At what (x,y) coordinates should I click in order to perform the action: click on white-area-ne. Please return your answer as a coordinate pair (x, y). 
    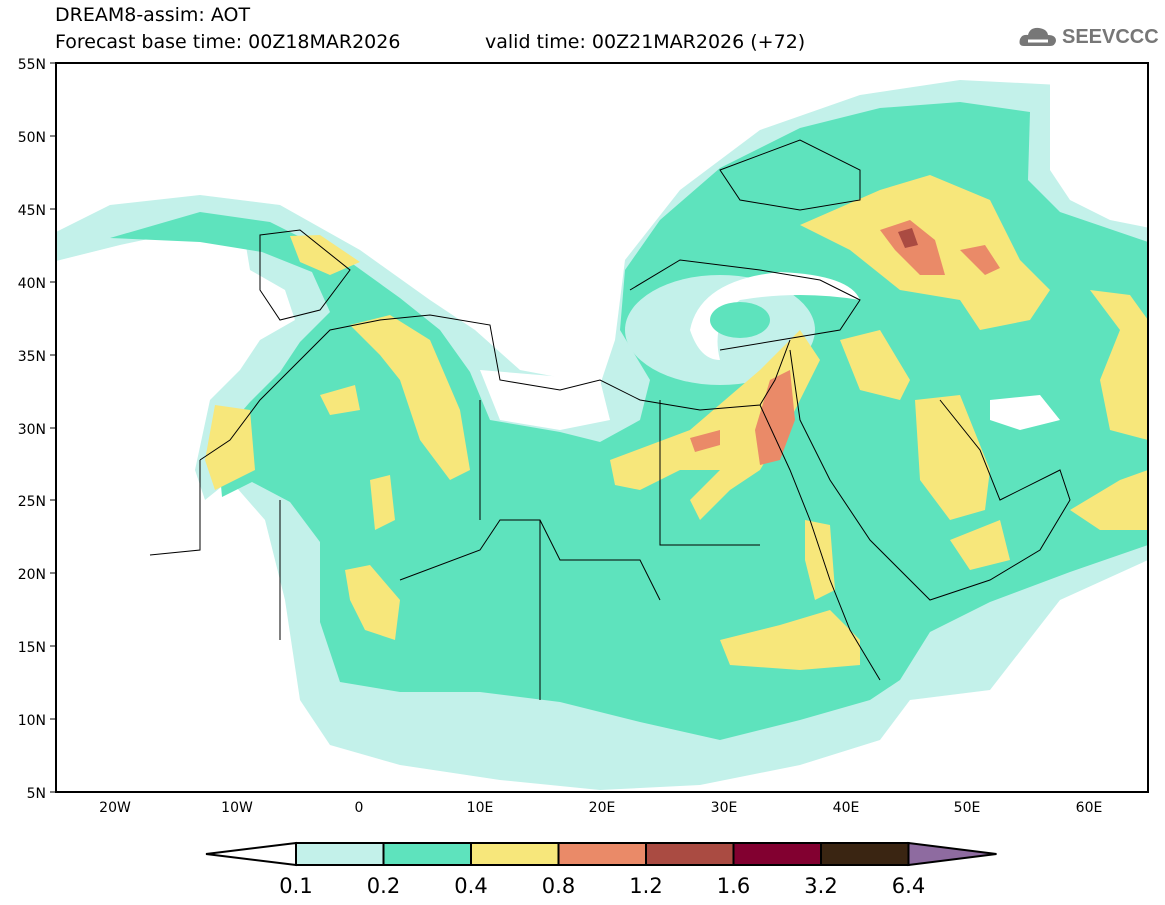
    Looking at the image, I should click on (1099, 149).